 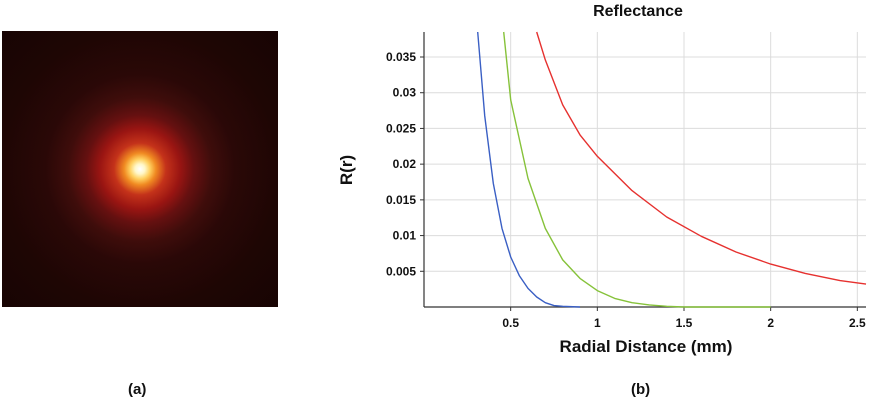 I want to click on panel-a-label: (a), so click(x=137, y=389).